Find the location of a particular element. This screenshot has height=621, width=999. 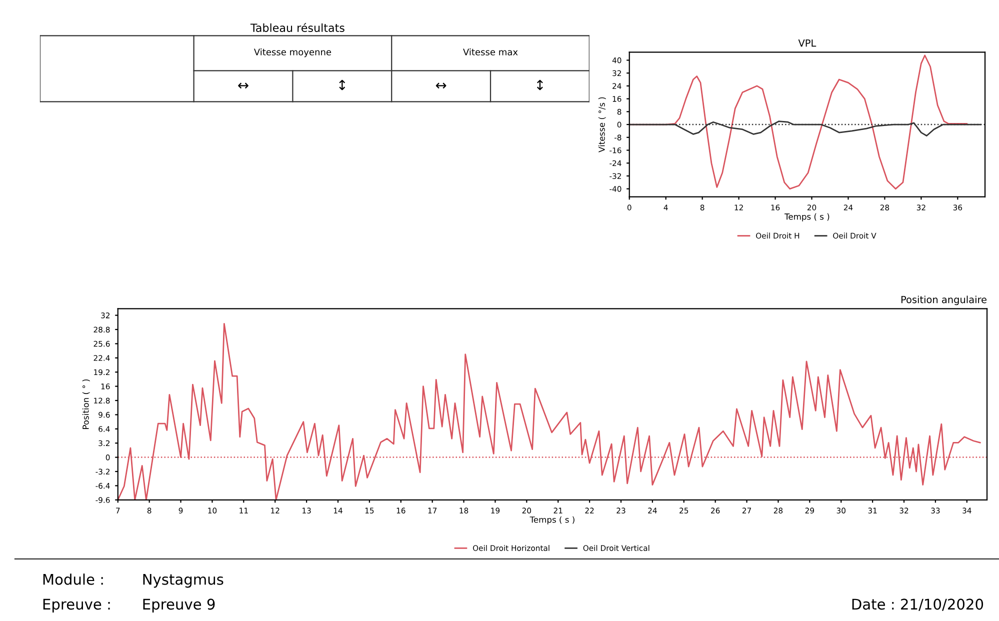

text: Tableau résultats is located at coordinates (297, 27).